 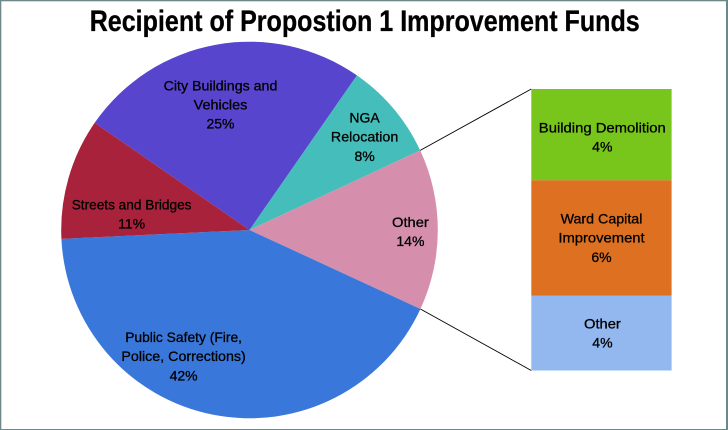 I want to click on svg-text: 11%, so click(x=131, y=224).